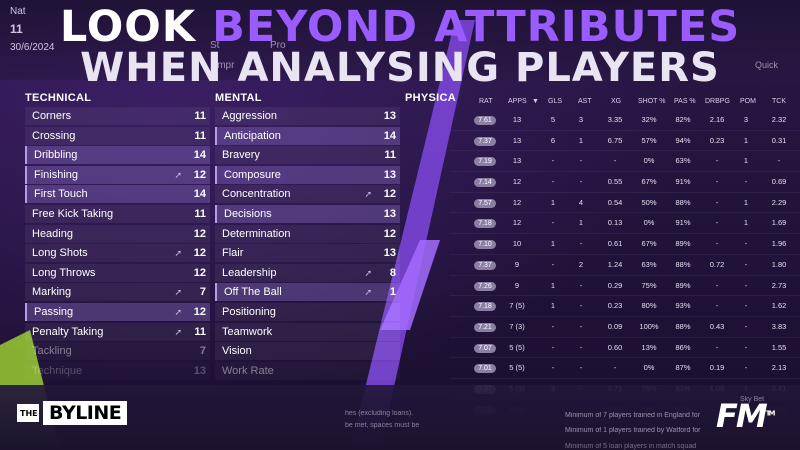 This screenshot has width=800, height=450. I want to click on attr-name: Anticipation, so click(252, 135).